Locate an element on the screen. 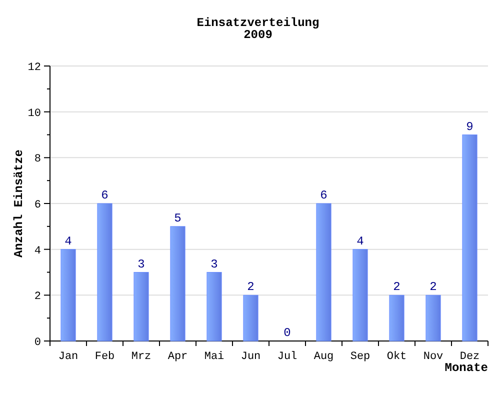  y-tick-label: 10 is located at coordinates (34, 114).